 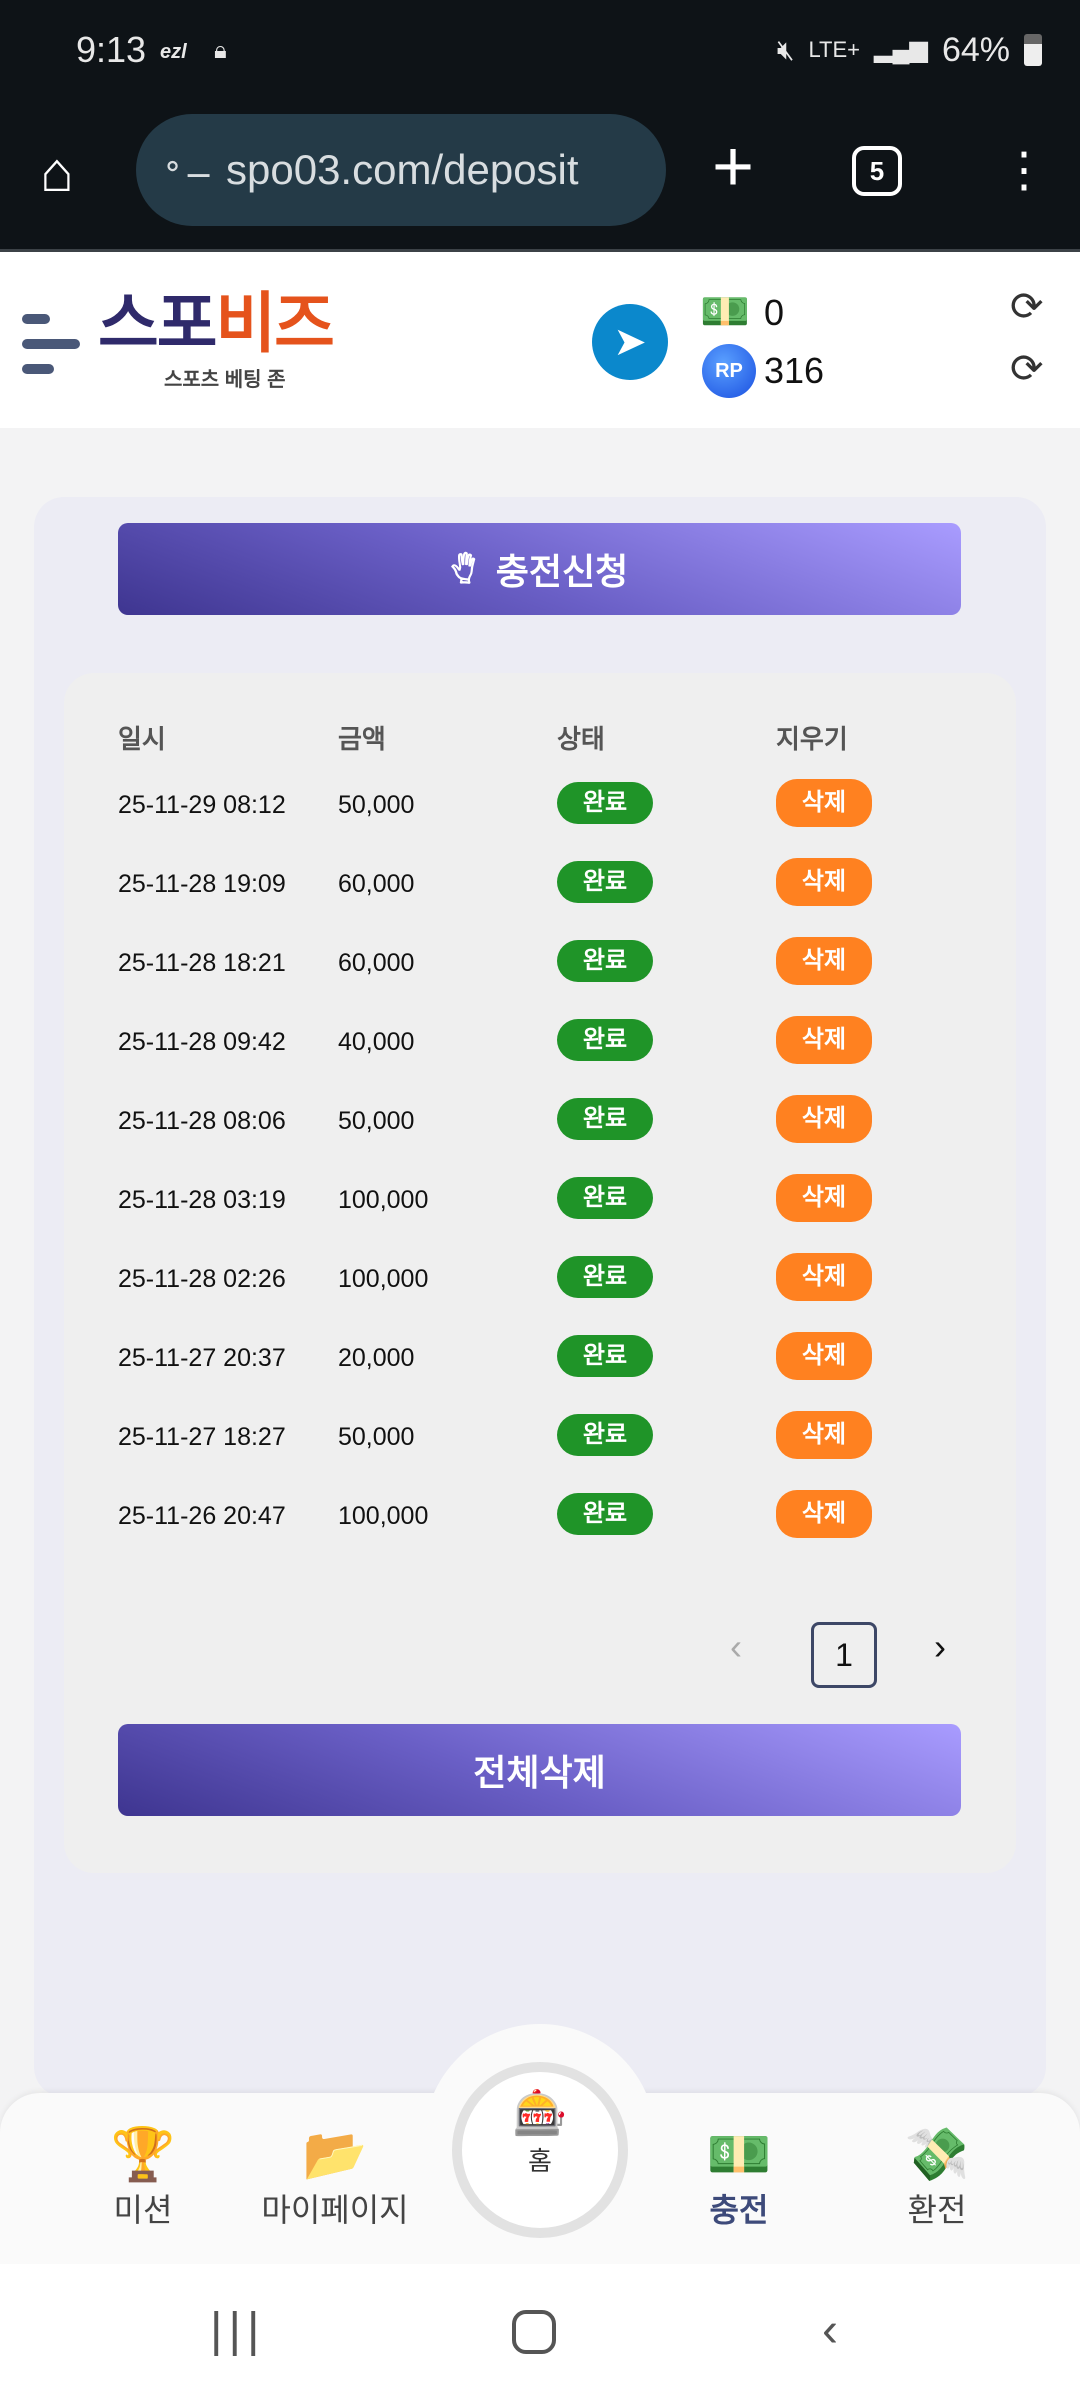 I want to click on col-header-status: 상태, so click(x=581, y=739).